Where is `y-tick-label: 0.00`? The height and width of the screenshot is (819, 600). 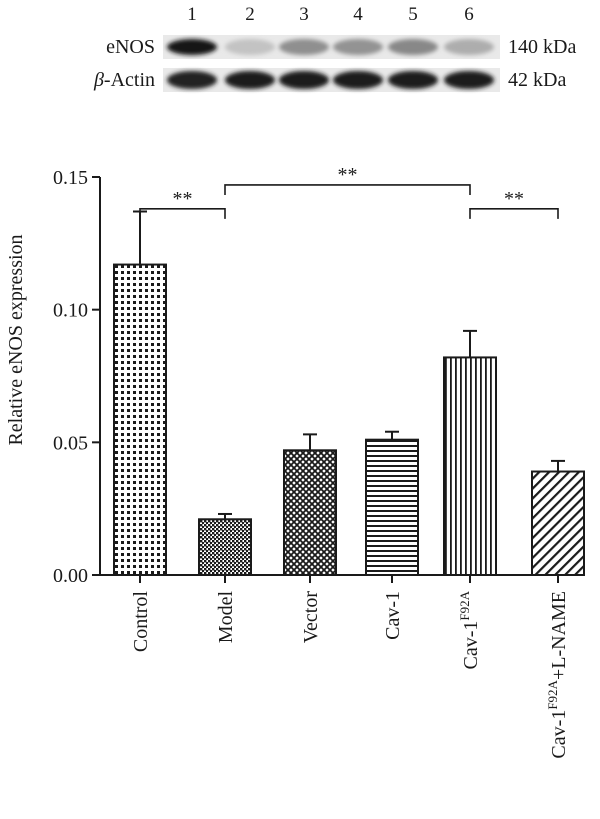 y-tick-label: 0.00 is located at coordinates (70, 576).